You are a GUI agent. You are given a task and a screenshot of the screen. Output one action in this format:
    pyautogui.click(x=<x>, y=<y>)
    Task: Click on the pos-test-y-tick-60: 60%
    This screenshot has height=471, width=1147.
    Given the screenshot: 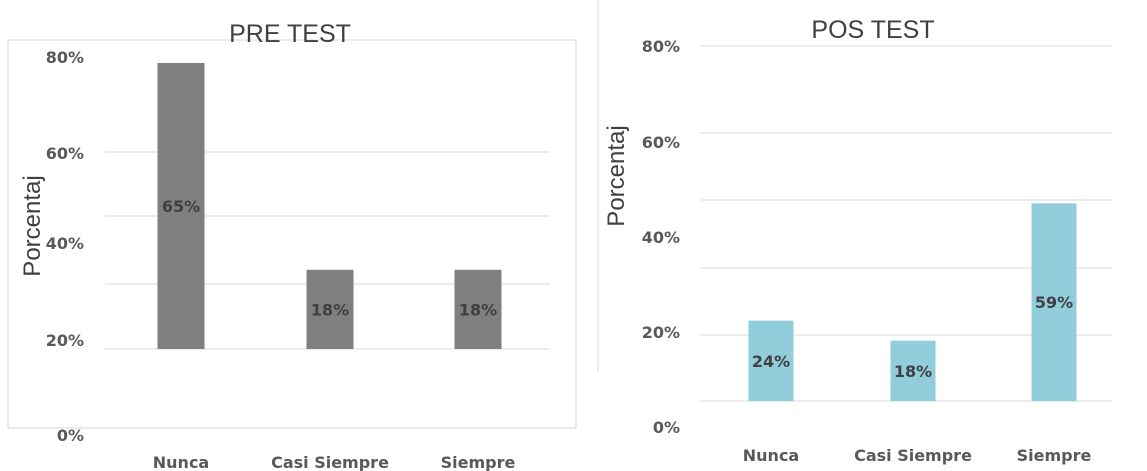 What is the action you would take?
    pyautogui.click(x=661, y=142)
    